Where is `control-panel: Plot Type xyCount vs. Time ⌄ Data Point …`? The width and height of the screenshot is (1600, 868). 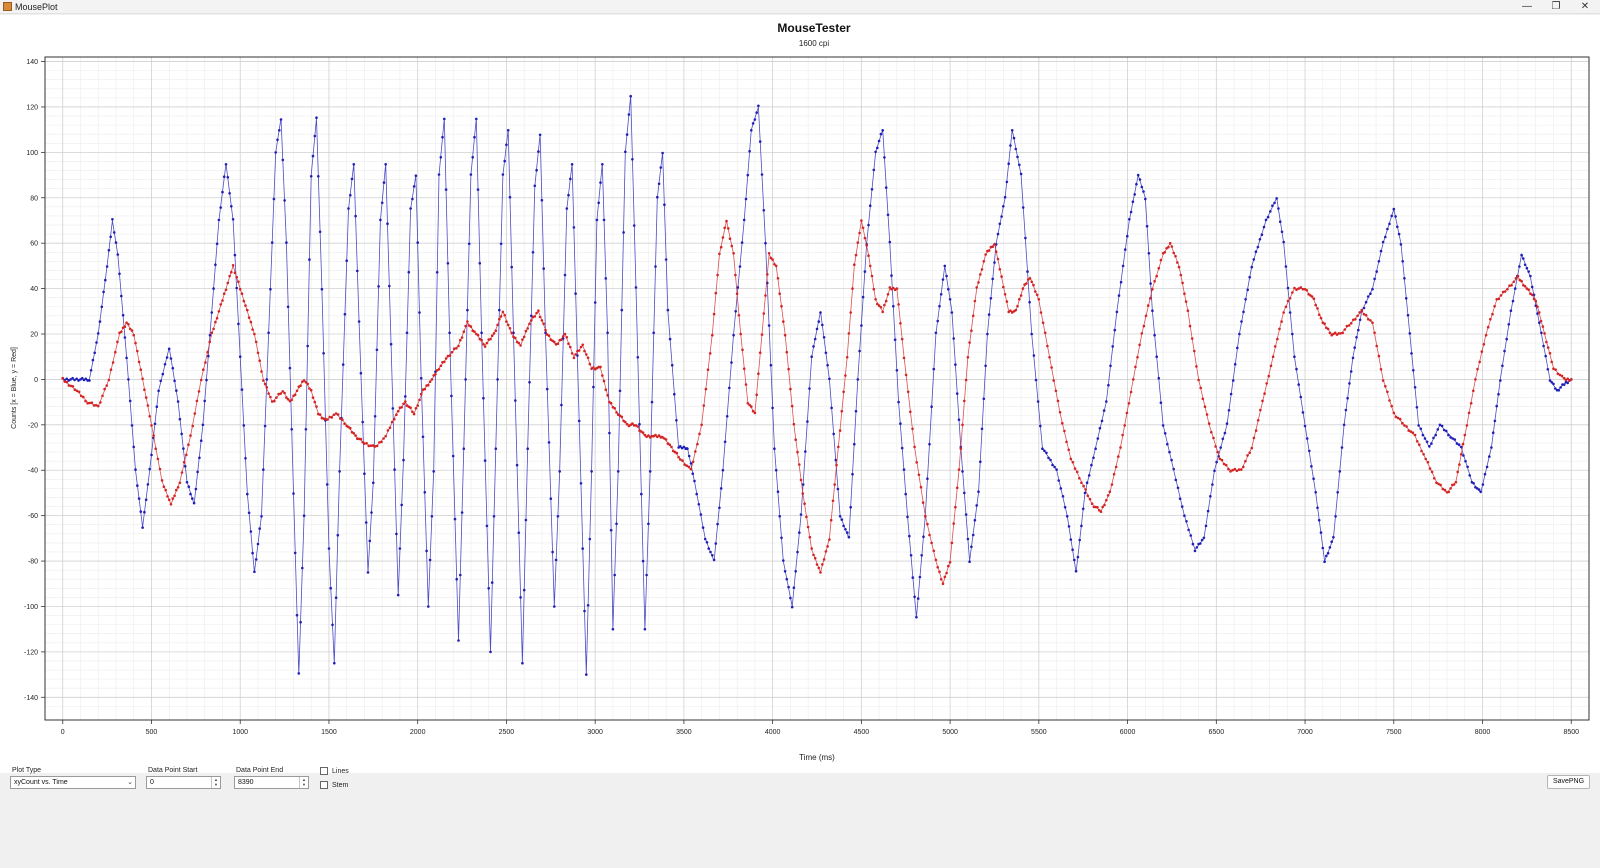
control-panel: Plot Type xyCount vs. Time ⌄ Data Point … is located at coordinates (800, 817).